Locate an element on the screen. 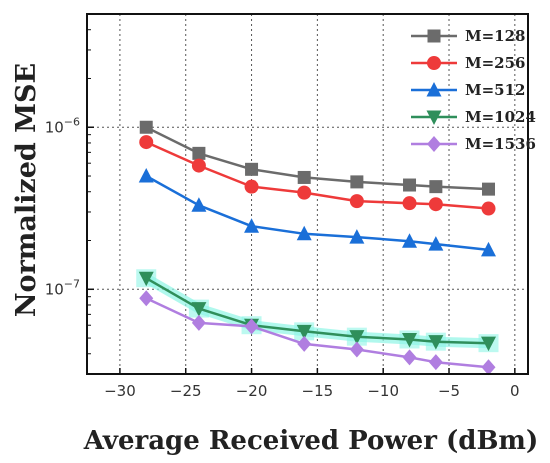  x-tick-label: −5 is located at coordinates (449, 391).